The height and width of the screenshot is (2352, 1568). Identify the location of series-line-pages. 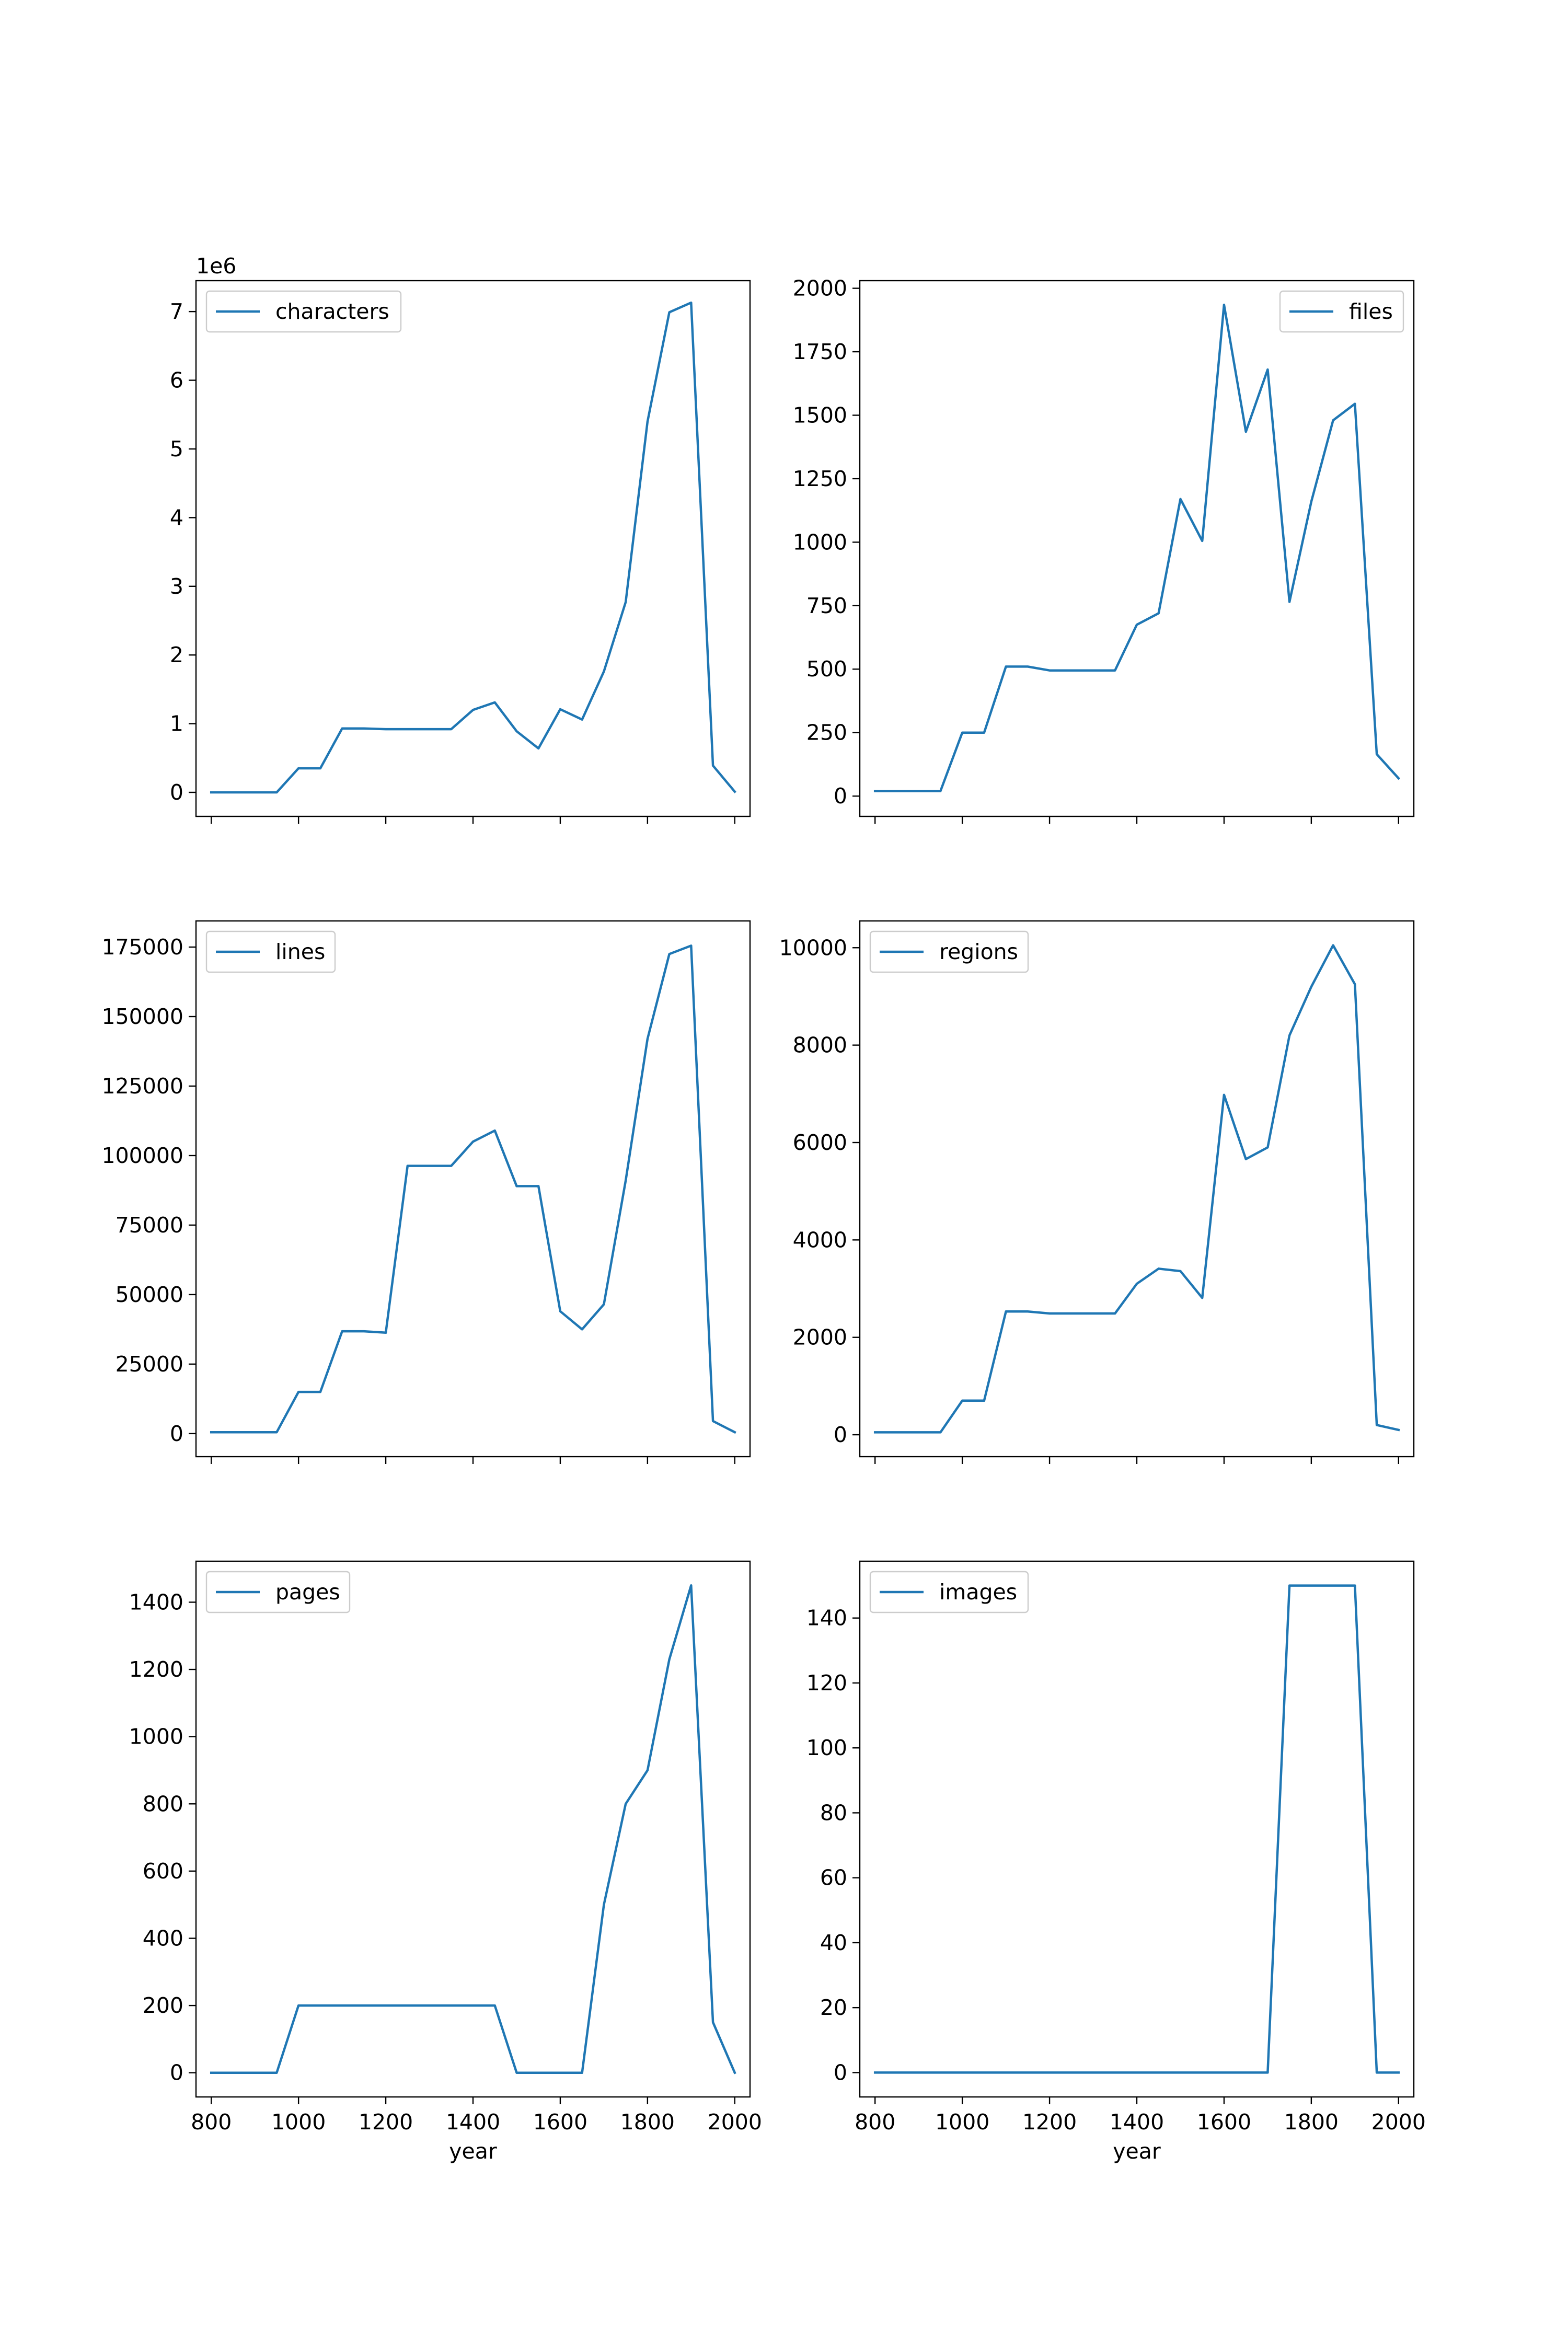
(473, 1829).